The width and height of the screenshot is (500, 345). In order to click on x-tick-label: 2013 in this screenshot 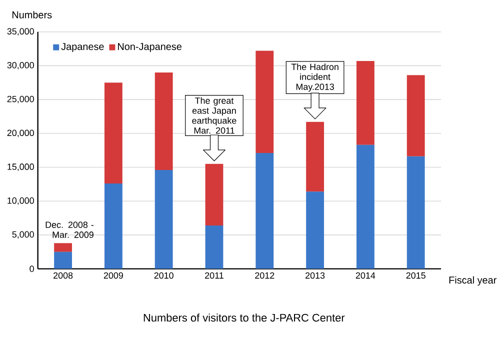, I will do `click(315, 275)`.